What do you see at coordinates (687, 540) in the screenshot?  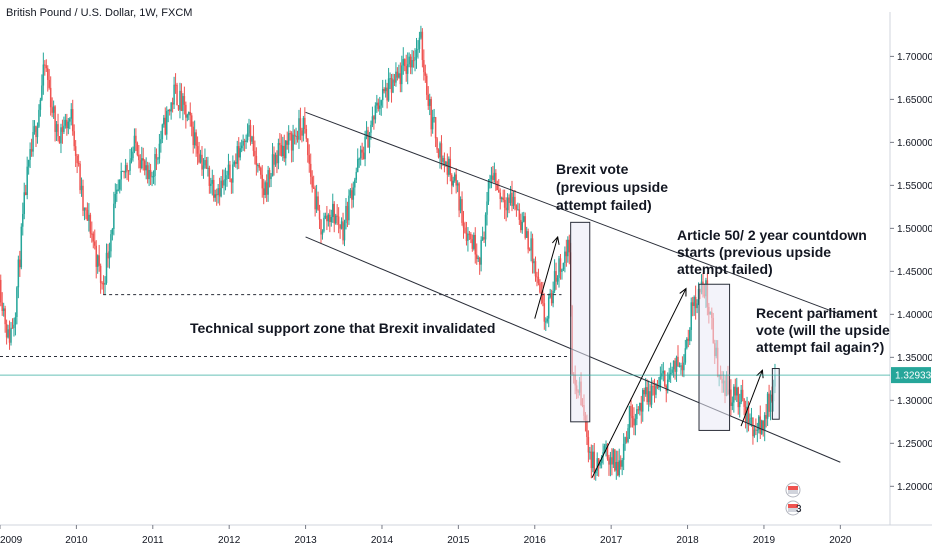 I see `x-tick-label: 2018` at bounding box center [687, 540].